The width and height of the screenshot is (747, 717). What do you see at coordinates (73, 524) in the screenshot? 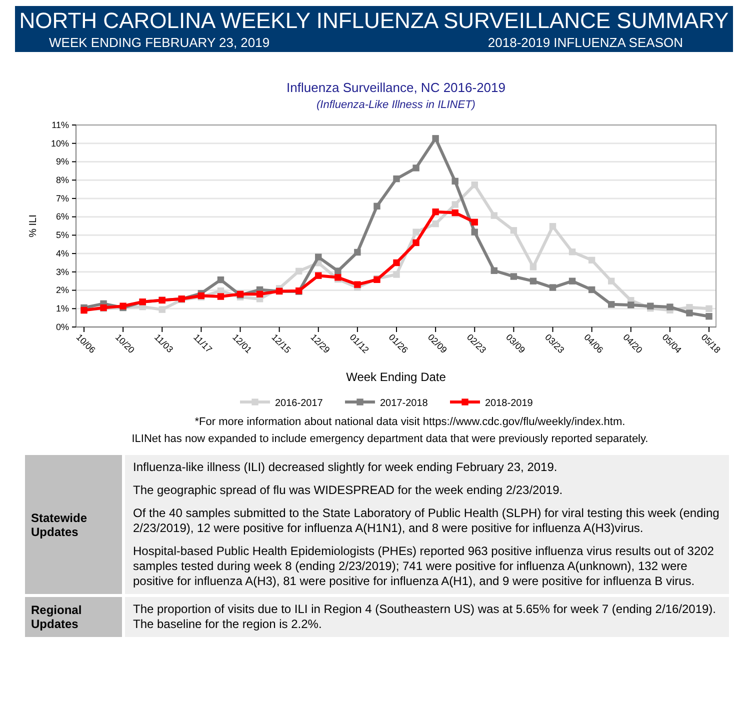
I see `text: Statewide Updates` at bounding box center [73, 524].